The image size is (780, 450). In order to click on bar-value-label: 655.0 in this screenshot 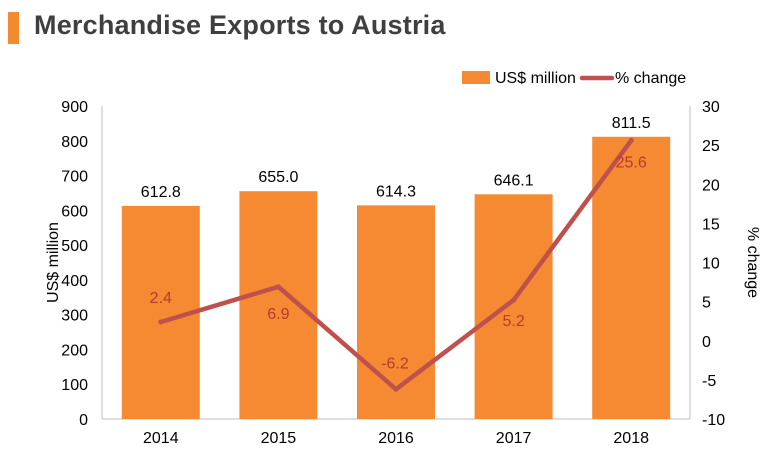, I will do `click(278, 177)`.